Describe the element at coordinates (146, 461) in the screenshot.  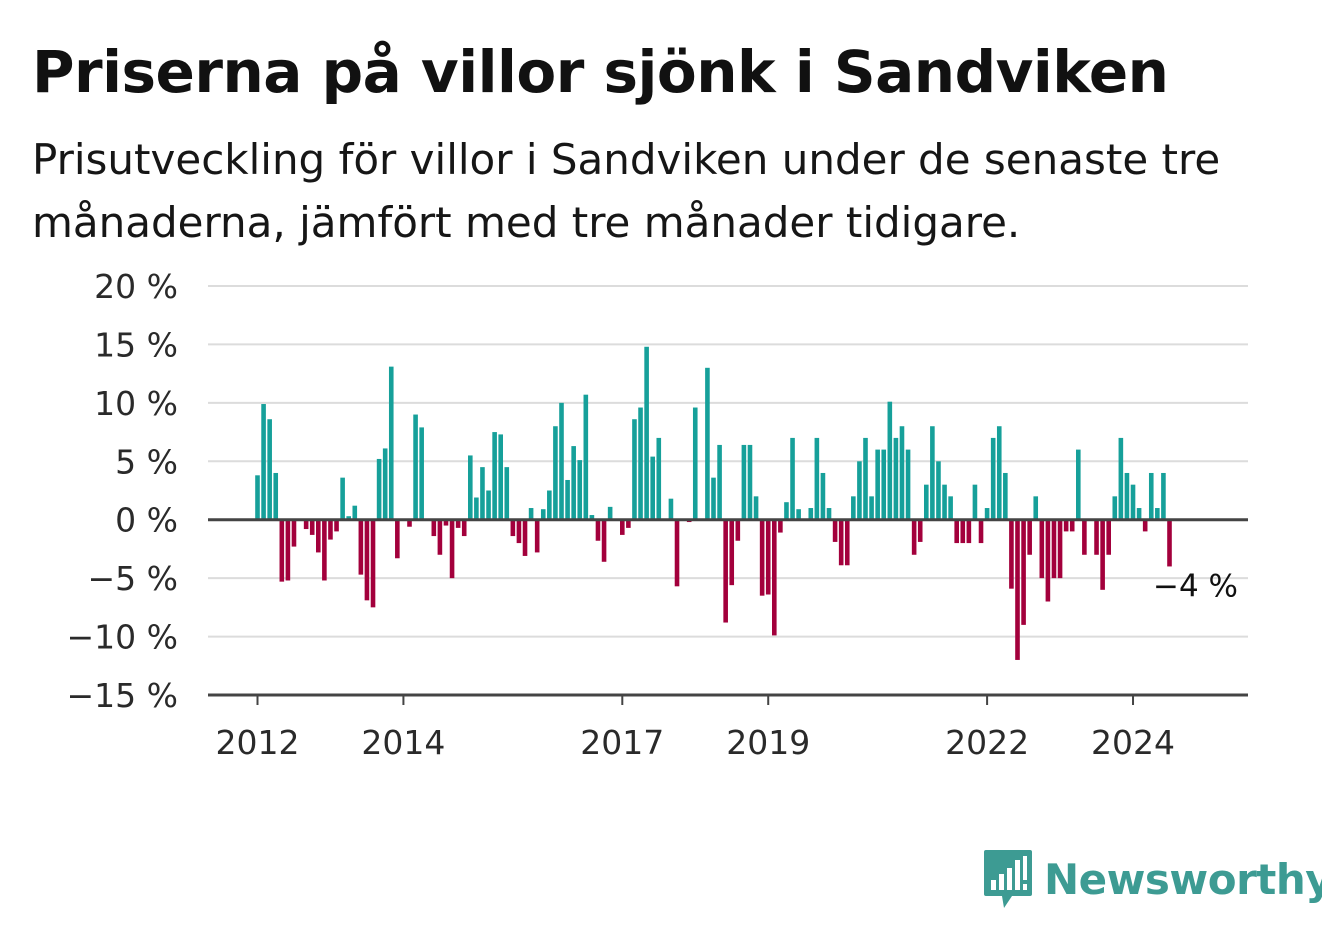
I see `y-tick-label: 5 %` at that location.